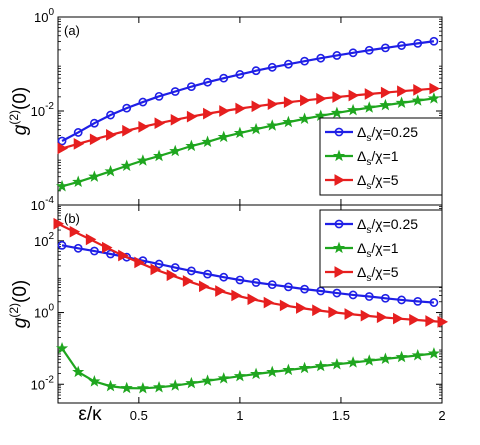  What do you see at coordinates (90, 414) in the screenshot?
I see `x-axis-label: ε/κ` at bounding box center [90, 414].